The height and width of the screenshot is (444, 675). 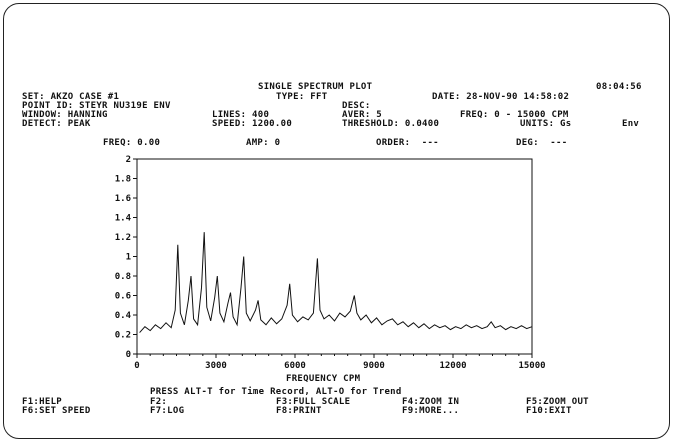 I want to click on y-tick-label: 1.4, so click(x=123, y=219).